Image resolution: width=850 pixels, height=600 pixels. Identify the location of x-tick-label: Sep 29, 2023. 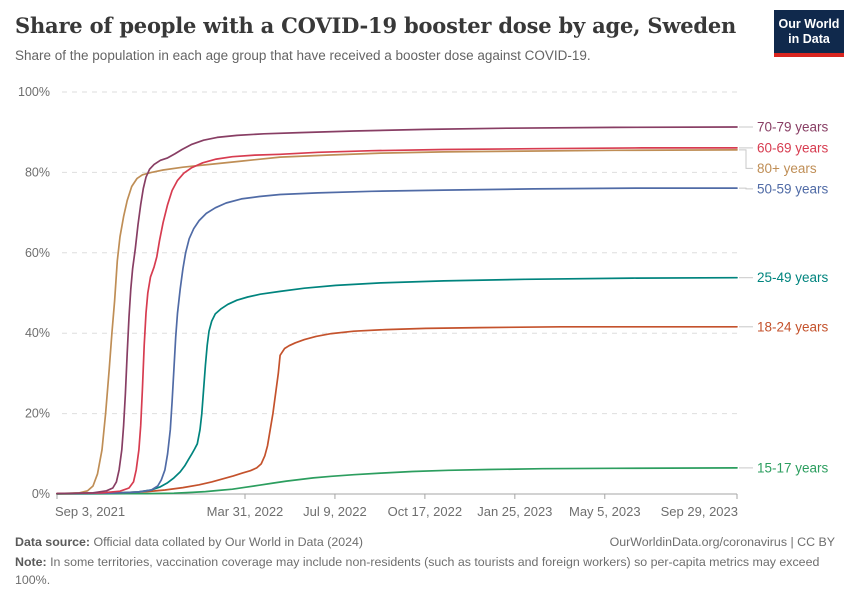
(699, 511).